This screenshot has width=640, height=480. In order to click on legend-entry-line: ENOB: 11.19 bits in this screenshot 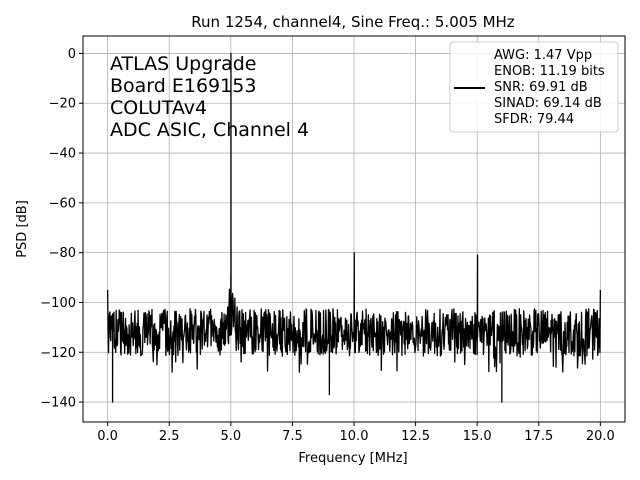, I will do `click(549, 71)`.